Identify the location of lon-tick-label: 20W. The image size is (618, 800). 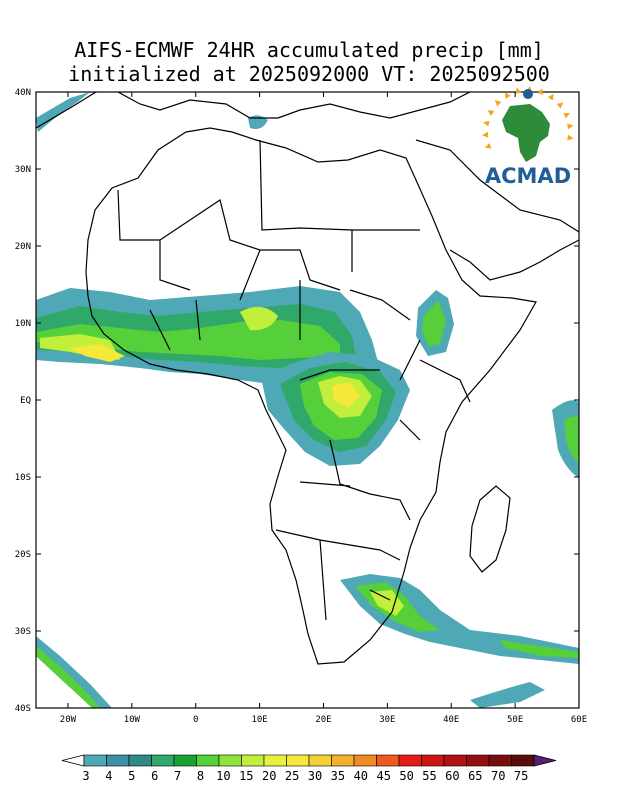
(68, 720).